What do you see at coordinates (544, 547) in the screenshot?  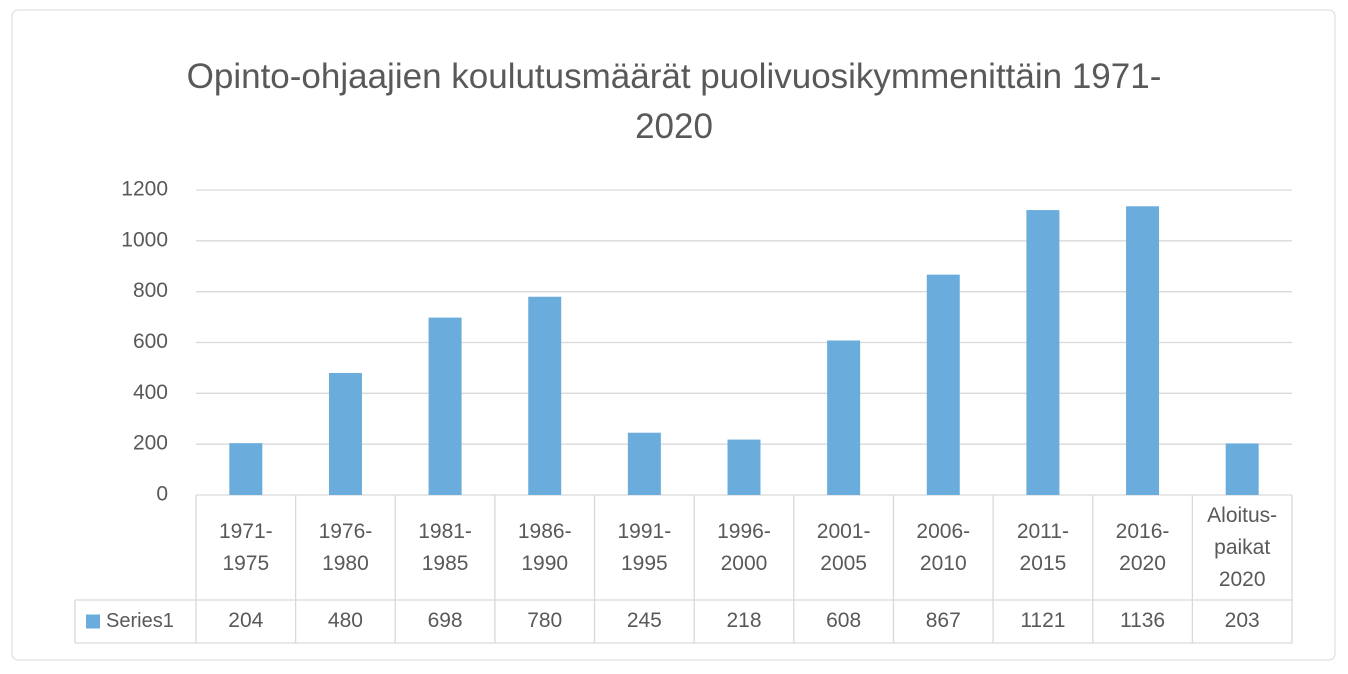 I see `x-tick-label: 1986-1990` at bounding box center [544, 547].